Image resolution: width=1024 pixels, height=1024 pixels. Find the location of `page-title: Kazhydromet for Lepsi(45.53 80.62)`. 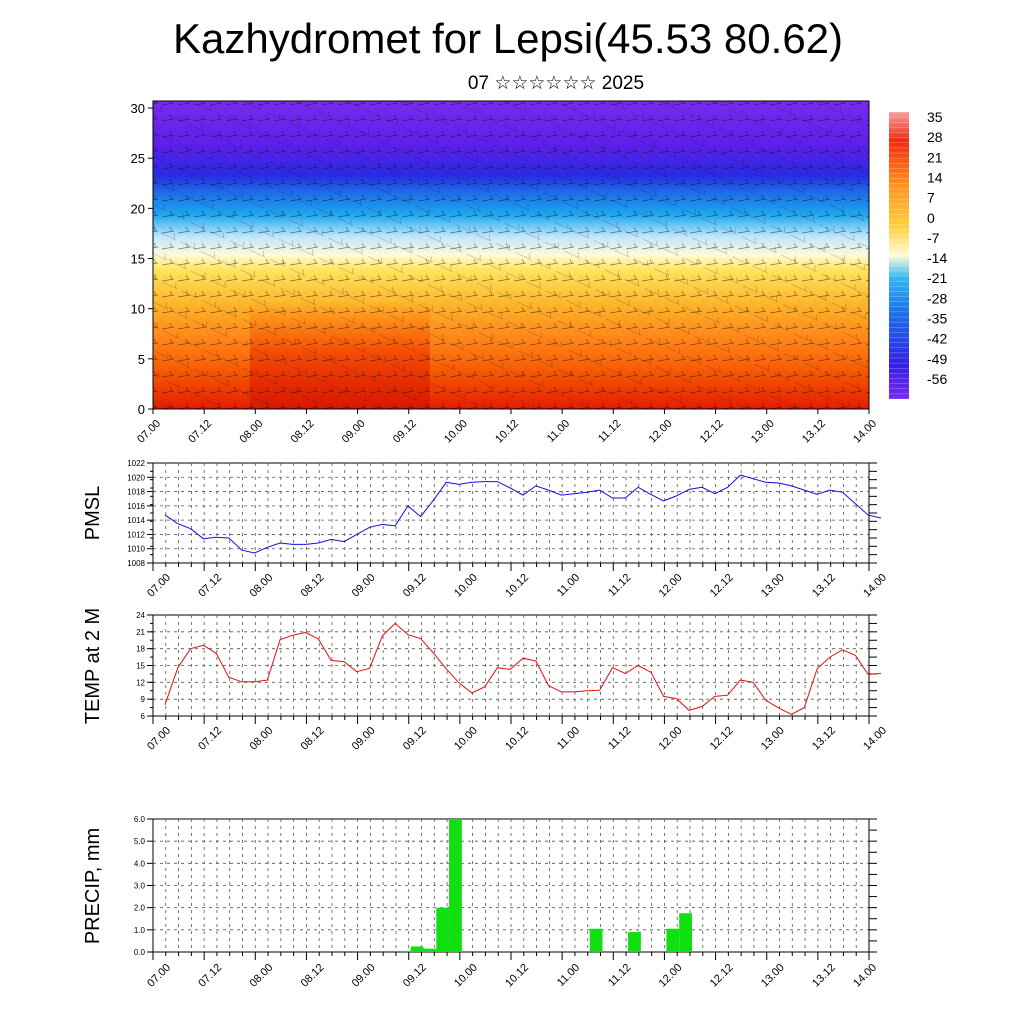

page-title: Kazhydromet for Lepsi(45.53 80.62) is located at coordinates (508, 38).